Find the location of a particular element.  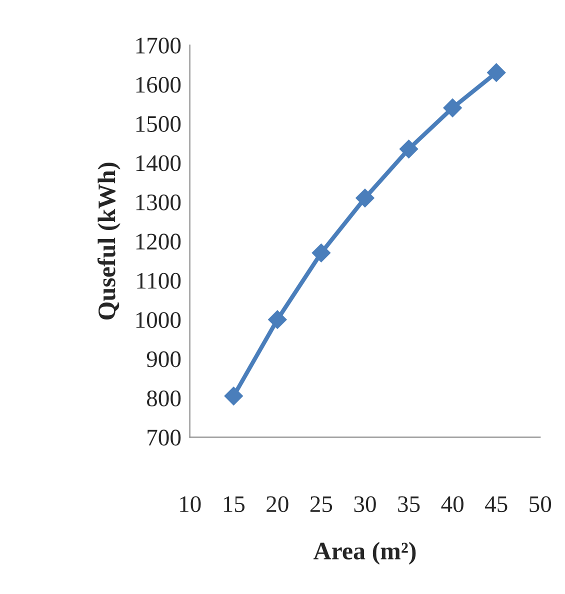

x-tick-label: 35 is located at coordinates (409, 504).